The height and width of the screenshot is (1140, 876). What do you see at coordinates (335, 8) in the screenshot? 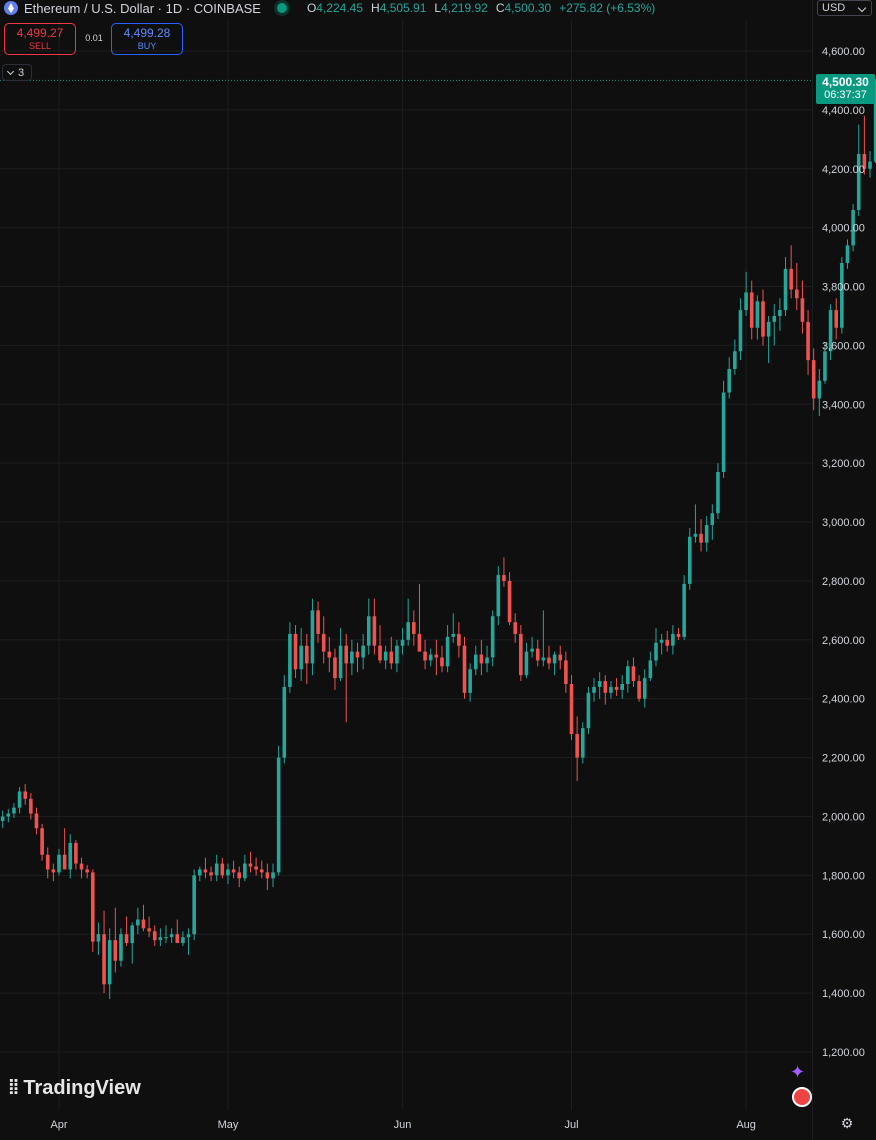
I see `ohlc-open: O4,224.45` at bounding box center [335, 8].